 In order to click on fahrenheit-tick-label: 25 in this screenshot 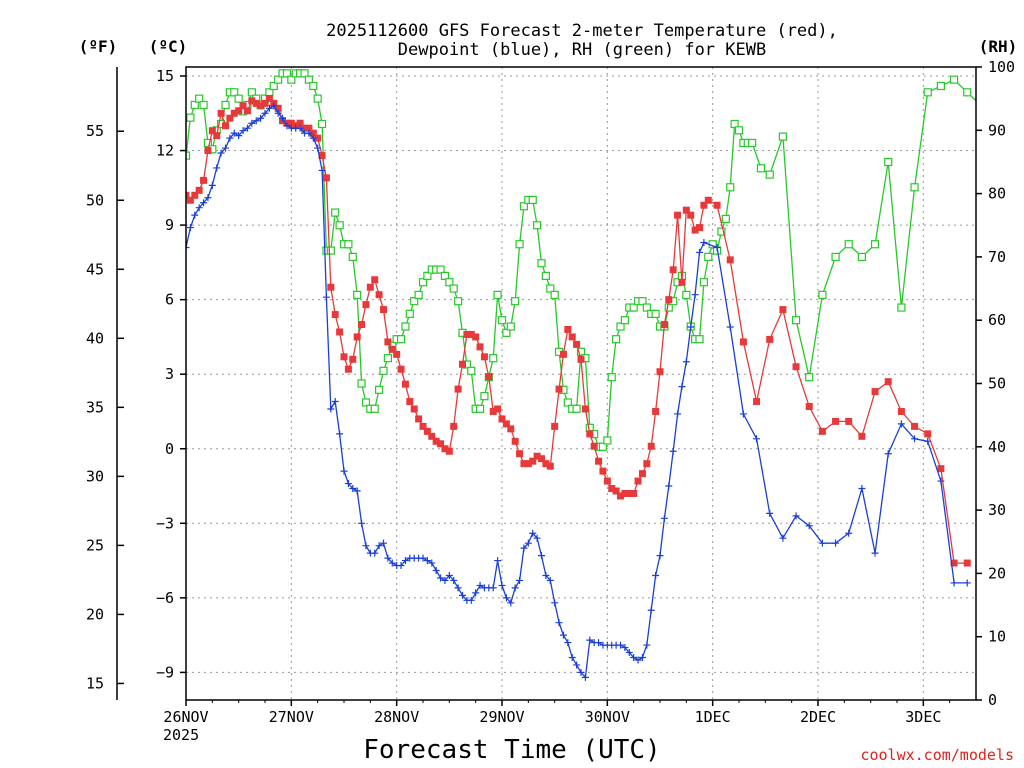, I will do `click(95, 545)`.